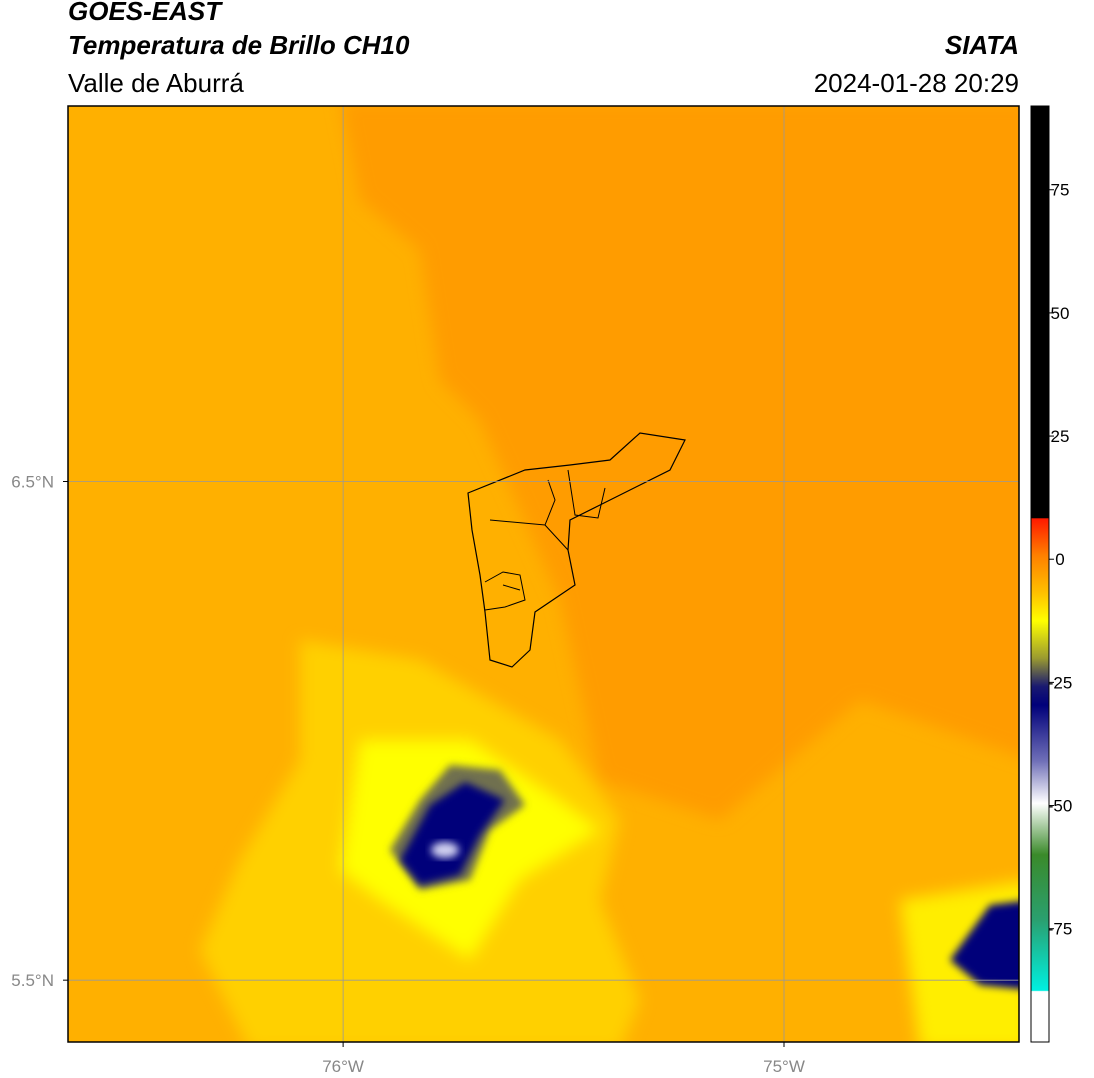 The image size is (1094, 1078). What do you see at coordinates (239, 45) in the screenshot?
I see `subtitle: Temperatura de Brillo CH10` at bounding box center [239, 45].